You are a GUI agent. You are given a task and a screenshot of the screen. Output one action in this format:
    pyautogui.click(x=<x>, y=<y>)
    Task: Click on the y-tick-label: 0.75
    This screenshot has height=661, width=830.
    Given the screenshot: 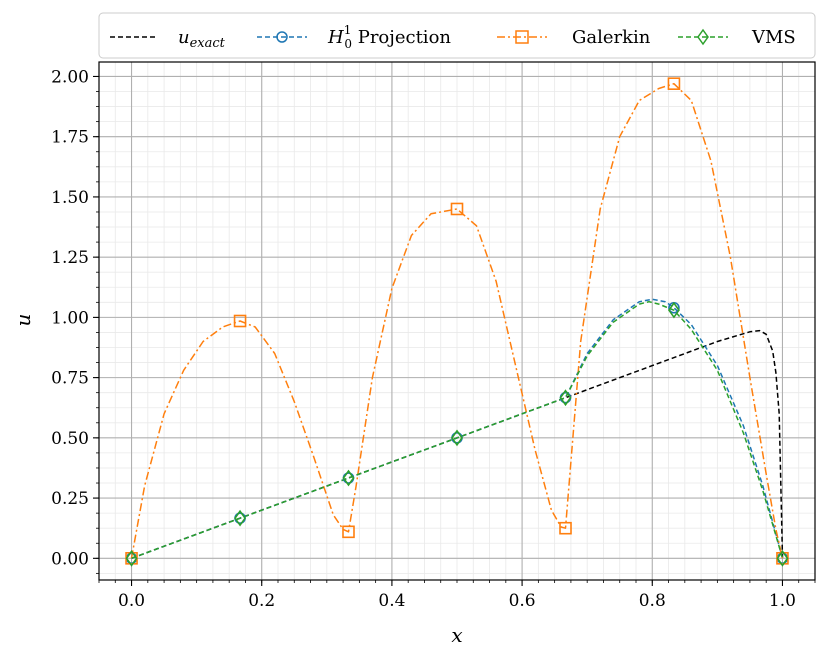 What is the action you would take?
    pyautogui.click(x=70, y=379)
    